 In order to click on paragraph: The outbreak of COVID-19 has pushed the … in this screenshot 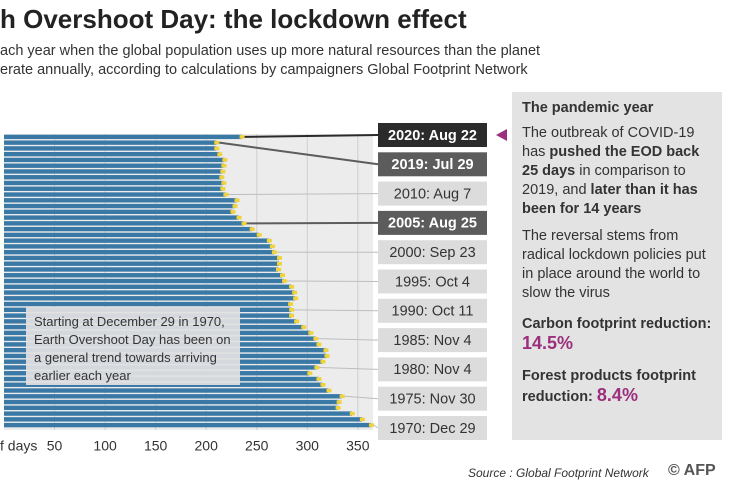, I will do `click(617, 171)`.